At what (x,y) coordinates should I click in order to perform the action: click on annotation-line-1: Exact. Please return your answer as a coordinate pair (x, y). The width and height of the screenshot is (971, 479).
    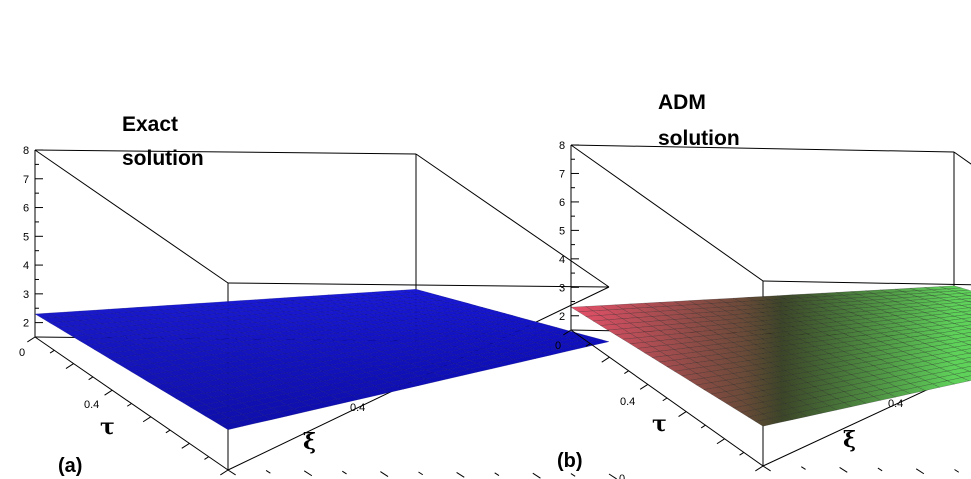
    Looking at the image, I should click on (150, 124).